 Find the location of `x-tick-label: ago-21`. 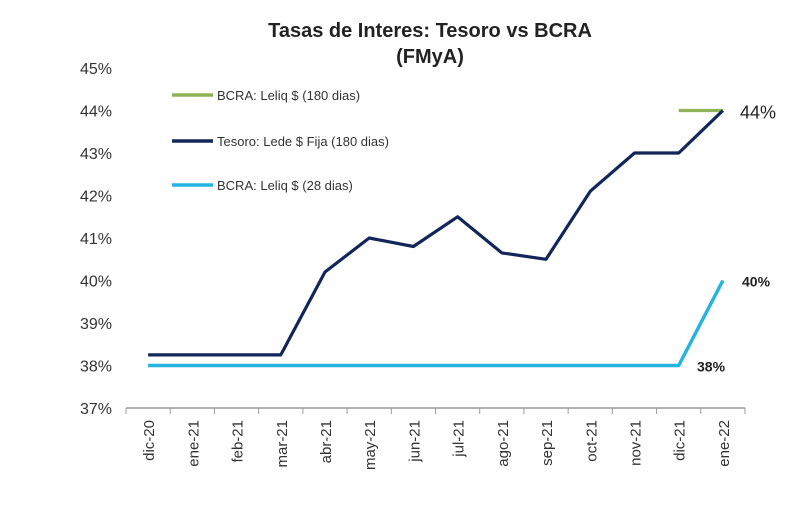

x-tick-label: ago-21 is located at coordinates (503, 443).